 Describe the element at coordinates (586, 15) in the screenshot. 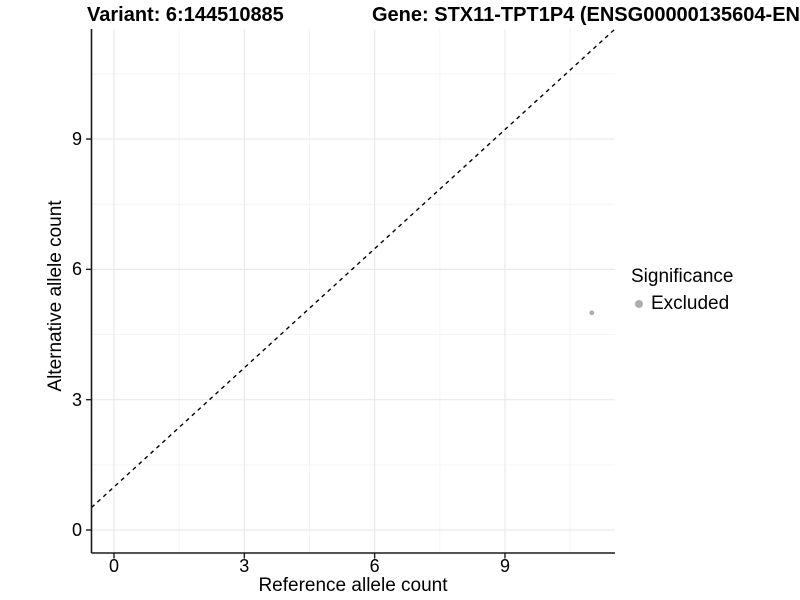

I see `plot-title-gene: Gene: STX11-TPT1P4 (ENSG00000135604-EN` at that location.